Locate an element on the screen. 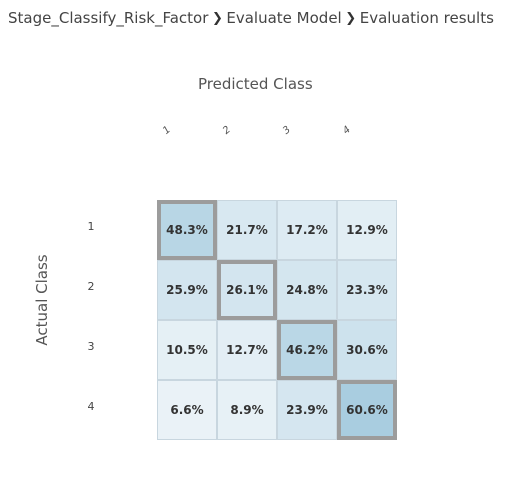  matrix-cell: 17.2% is located at coordinates (307, 230).